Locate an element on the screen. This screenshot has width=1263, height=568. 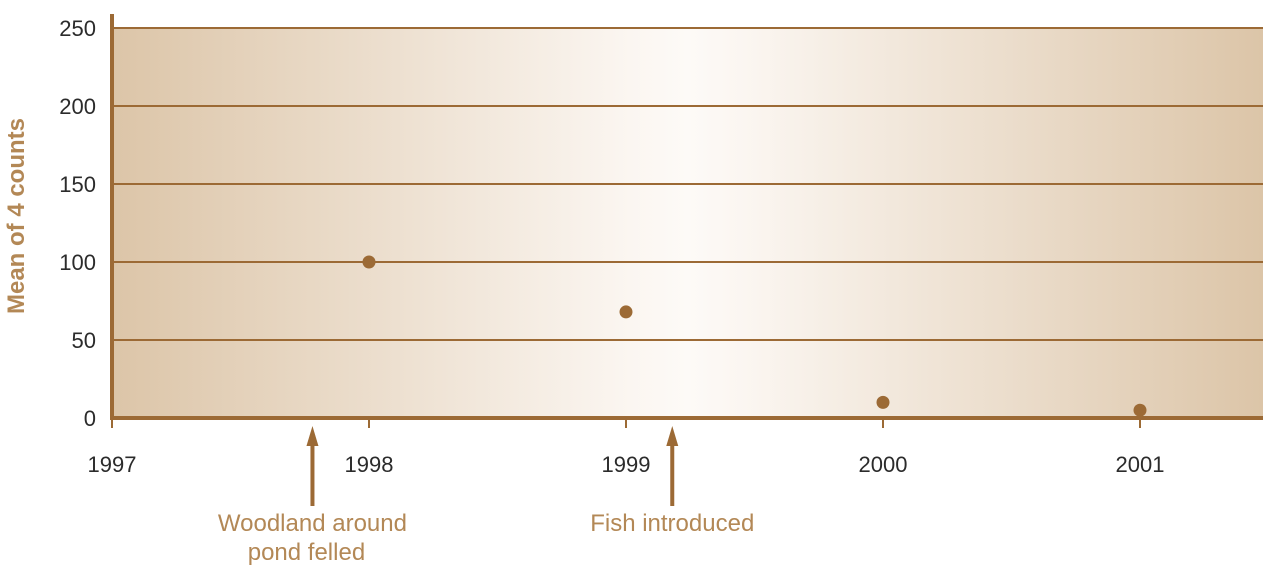
y-tick-label: 200 is located at coordinates (77, 106).